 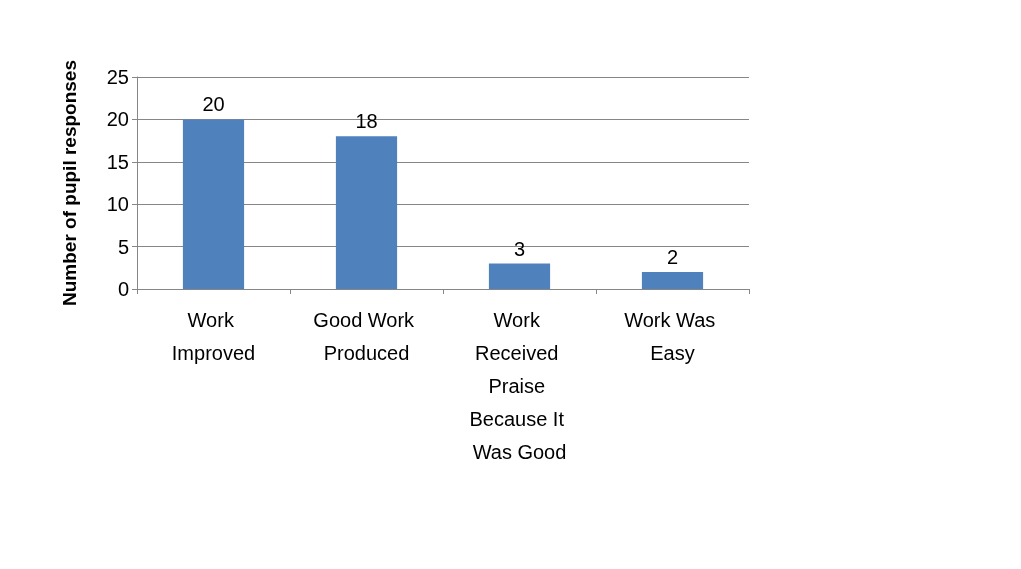 I want to click on y-tick-label: 5, so click(x=123, y=246).